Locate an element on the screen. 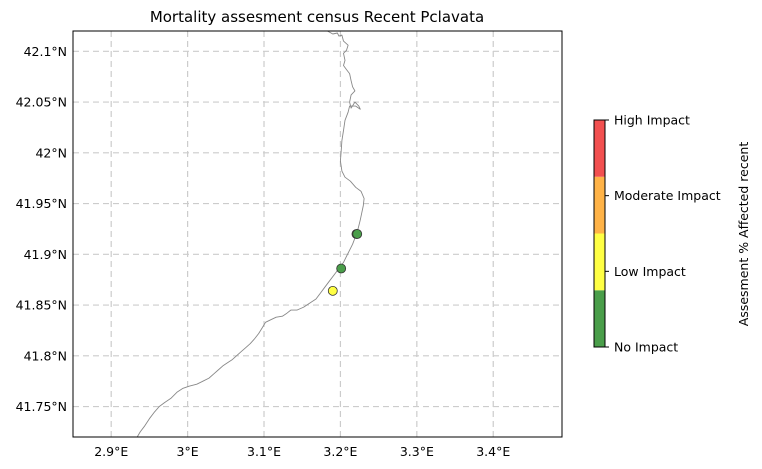  y-tick-label: 41.75°N is located at coordinates (41, 406).